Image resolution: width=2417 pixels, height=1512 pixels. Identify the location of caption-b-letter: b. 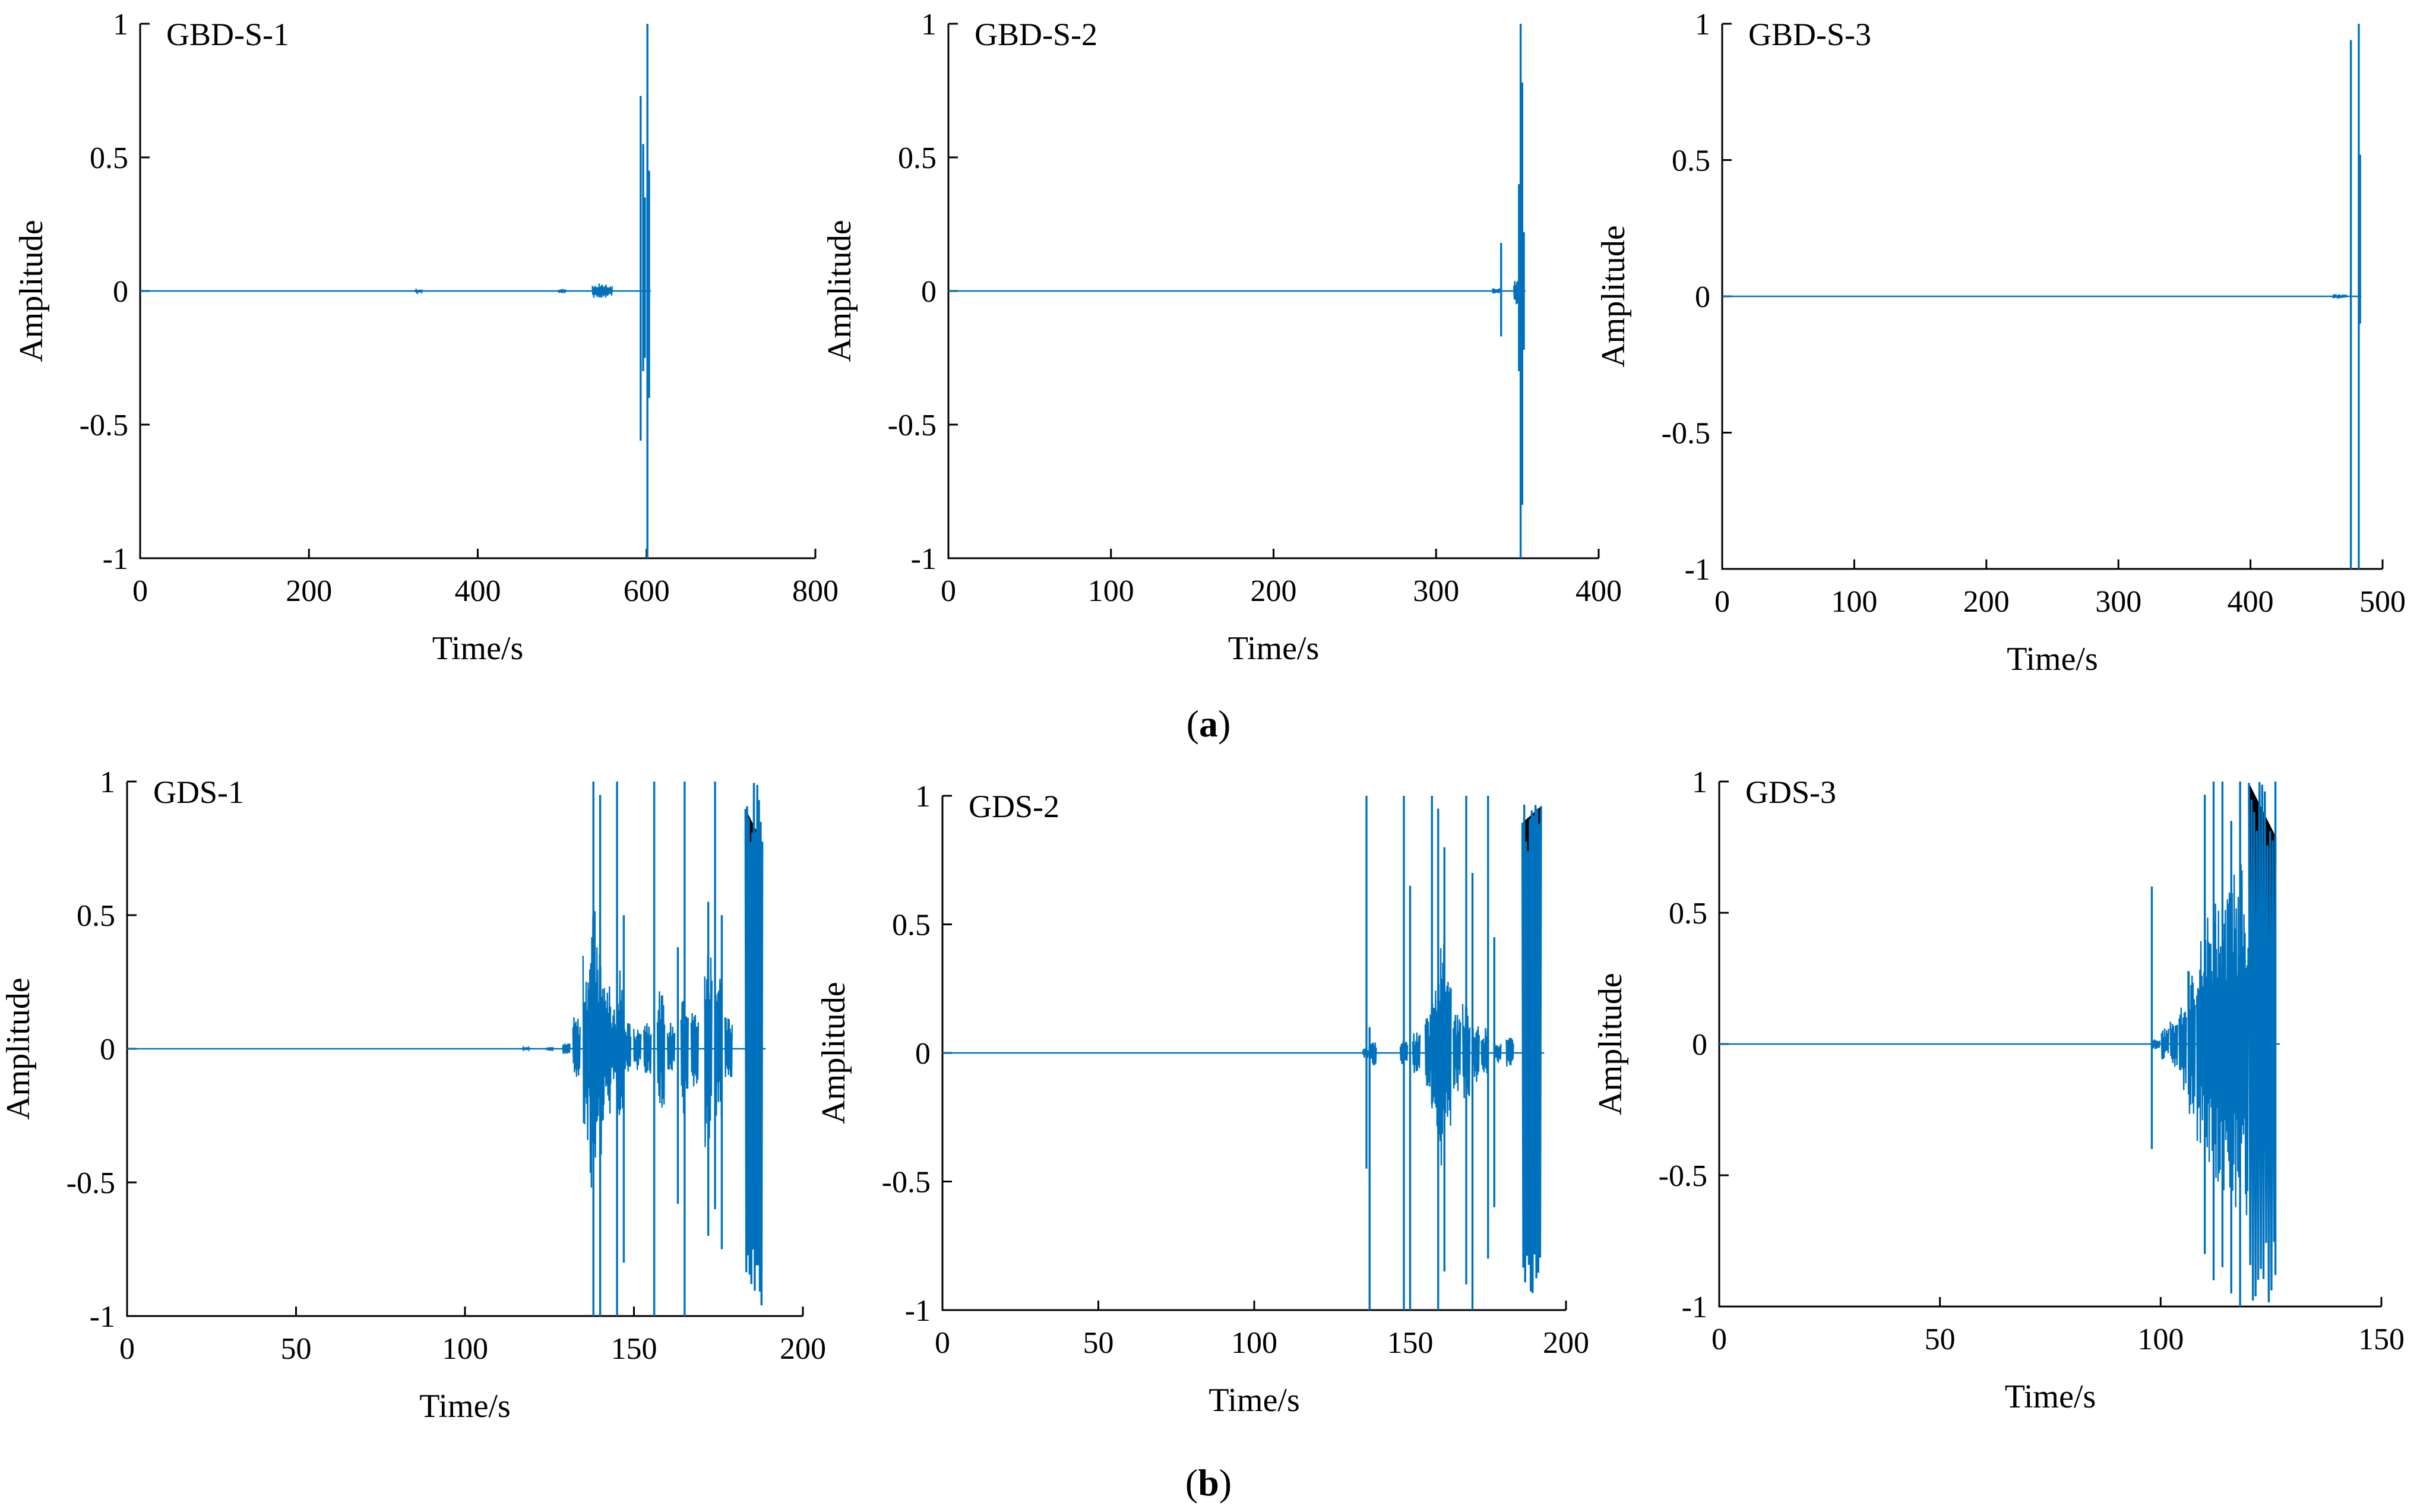
(1208, 1483).